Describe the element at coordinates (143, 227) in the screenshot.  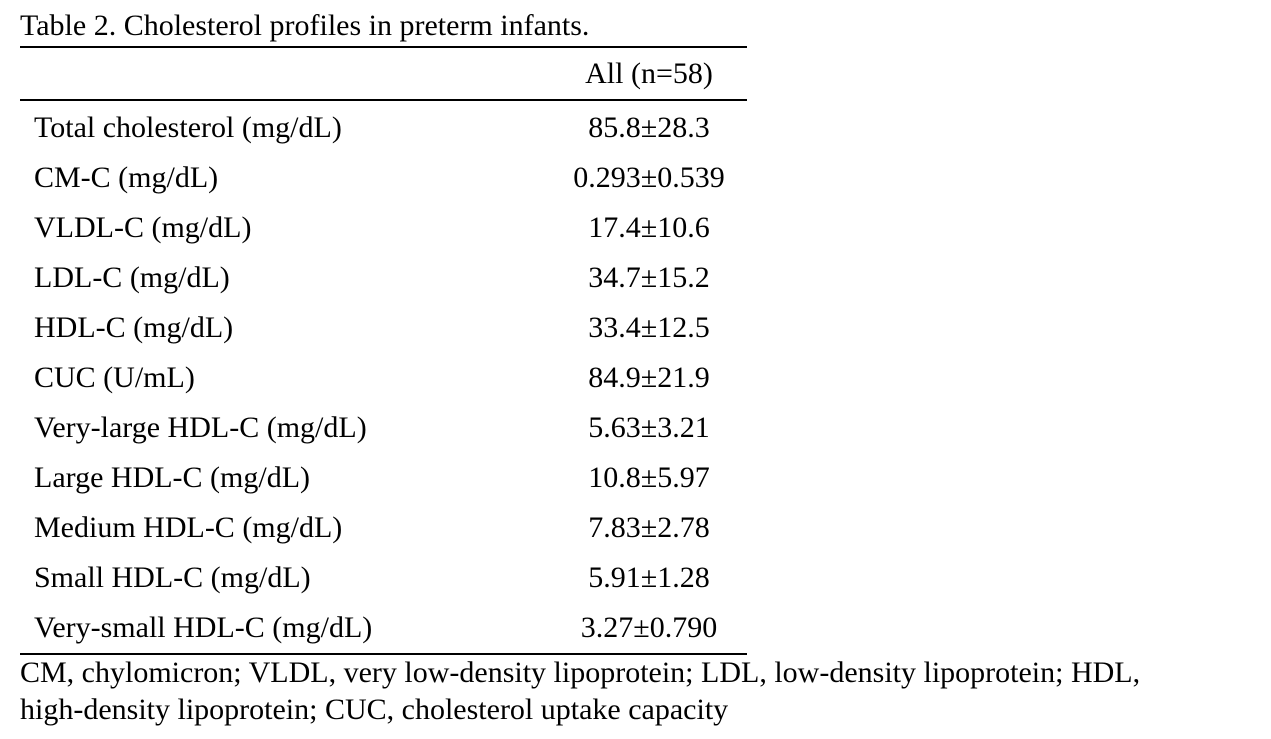
I see `row-label: VLDL-C (mg/dL)` at that location.